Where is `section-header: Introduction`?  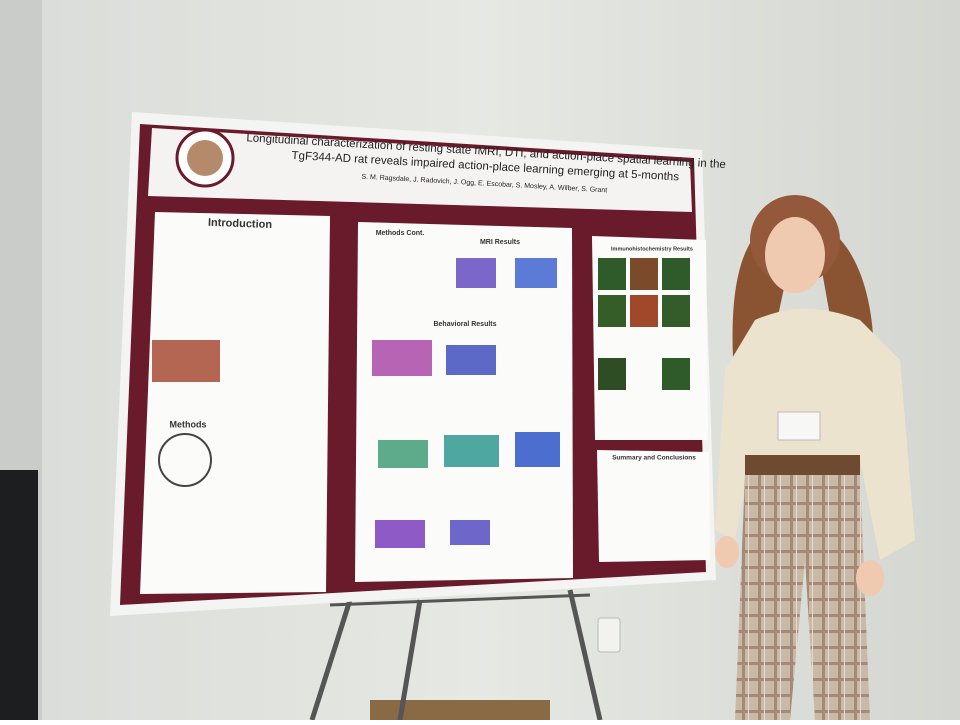 section-header: Introduction is located at coordinates (240, 224).